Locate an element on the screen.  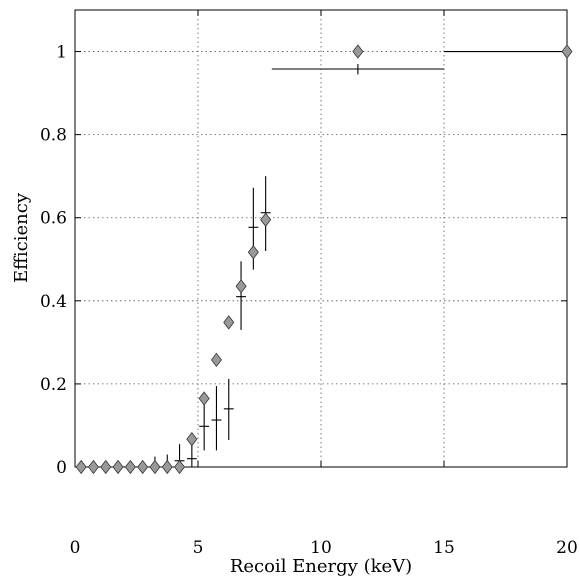
x-tick-label: 15 is located at coordinates (444, 548).